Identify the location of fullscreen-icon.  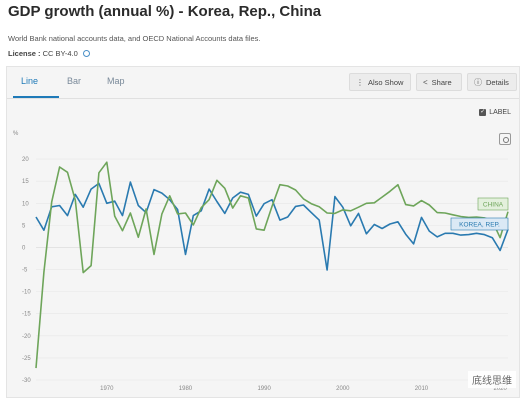
(505, 139).